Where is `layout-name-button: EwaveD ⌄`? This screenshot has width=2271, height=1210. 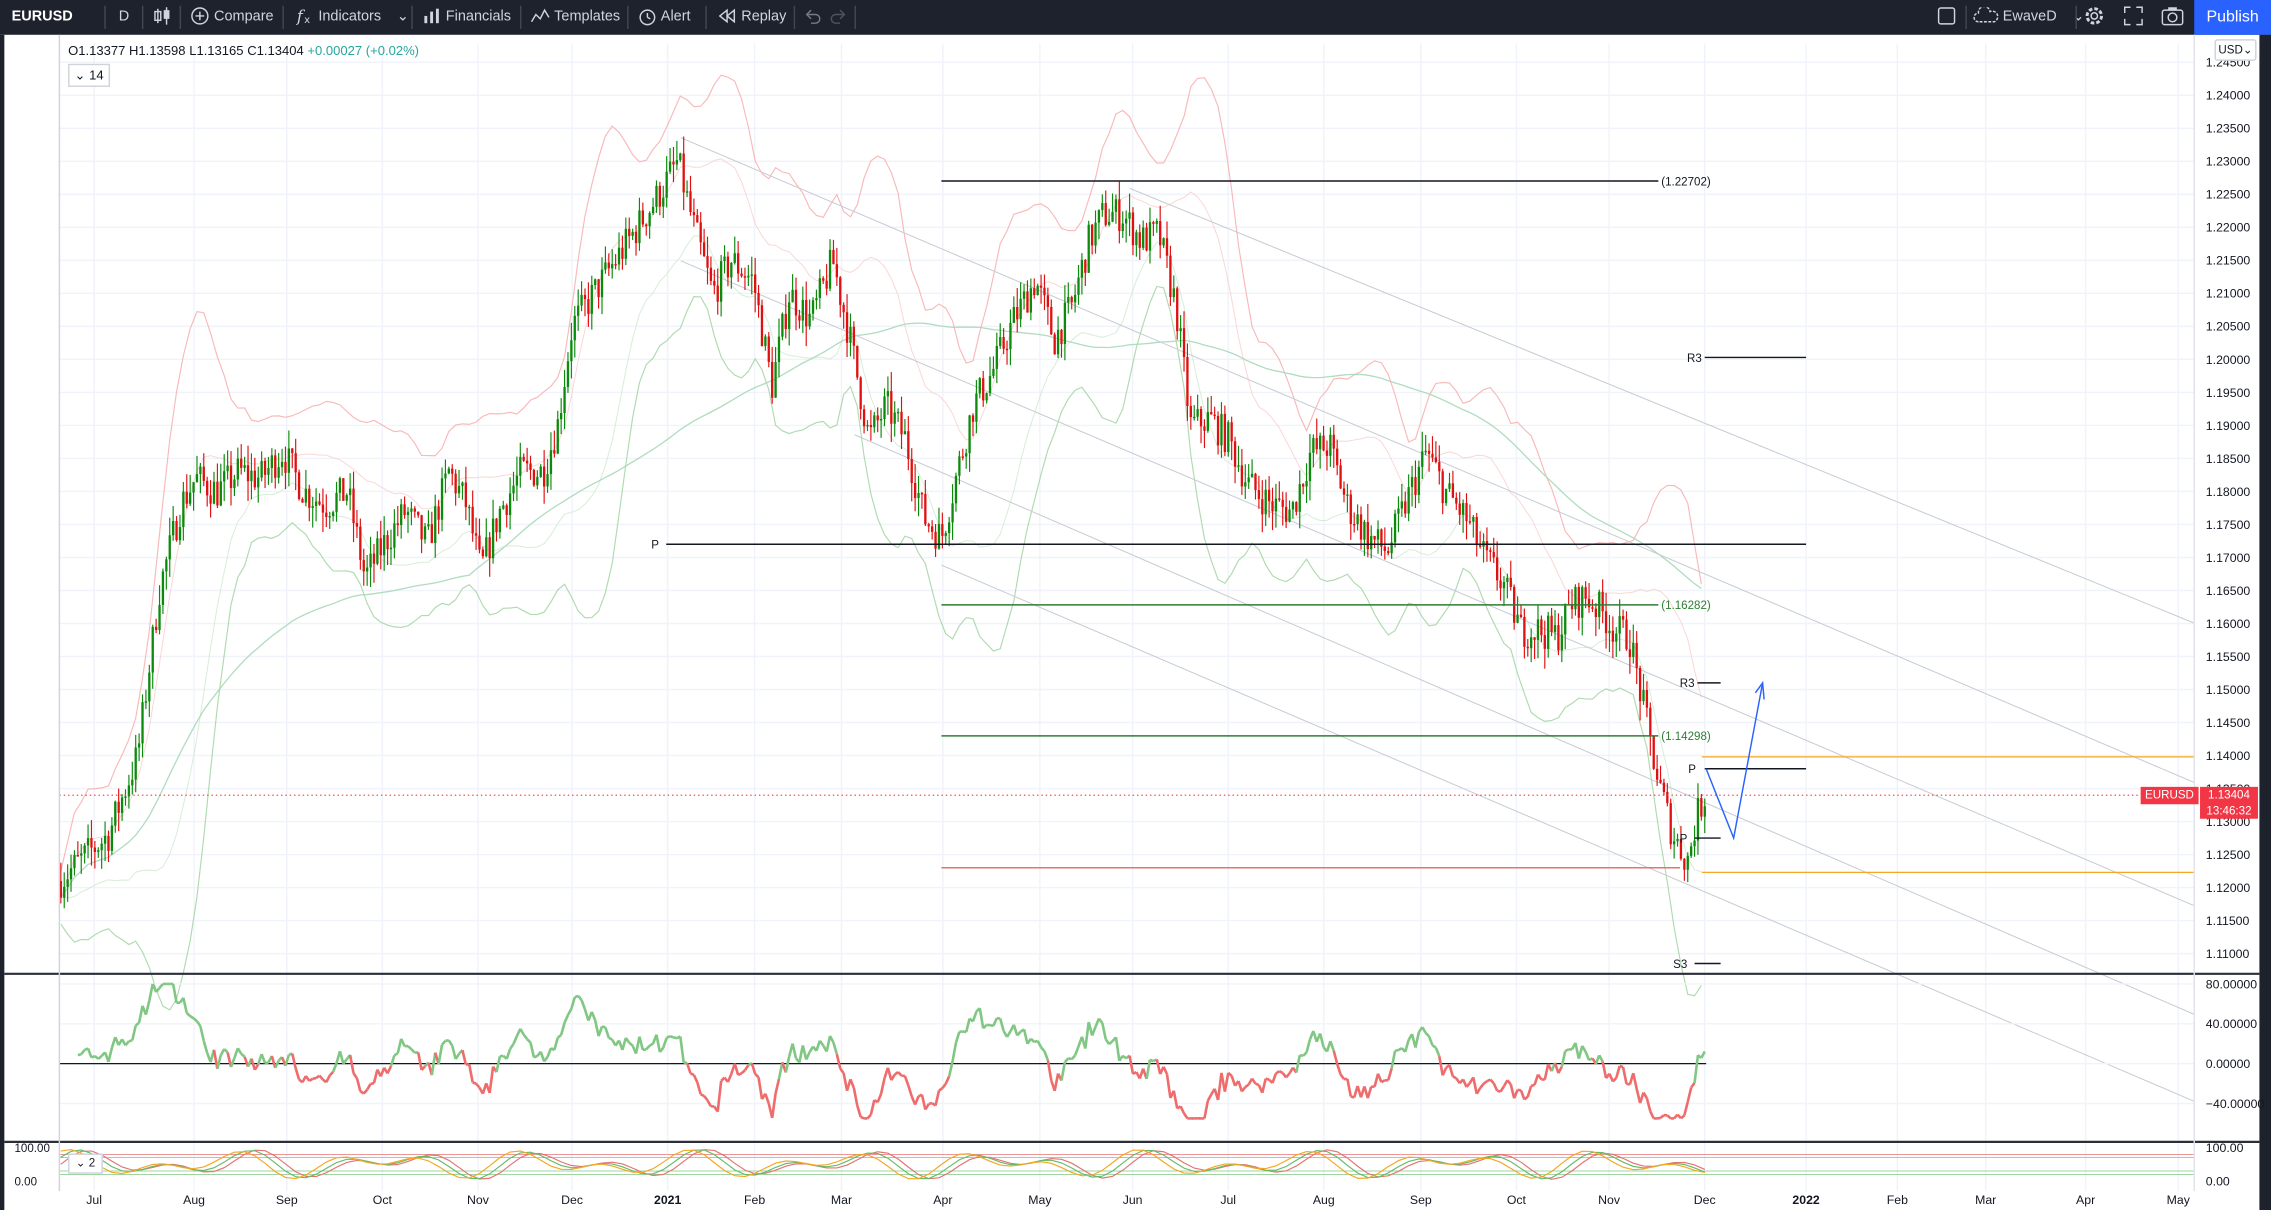 layout-name-button: EwaveD ⌄ is located at coordinates (2028, 17).